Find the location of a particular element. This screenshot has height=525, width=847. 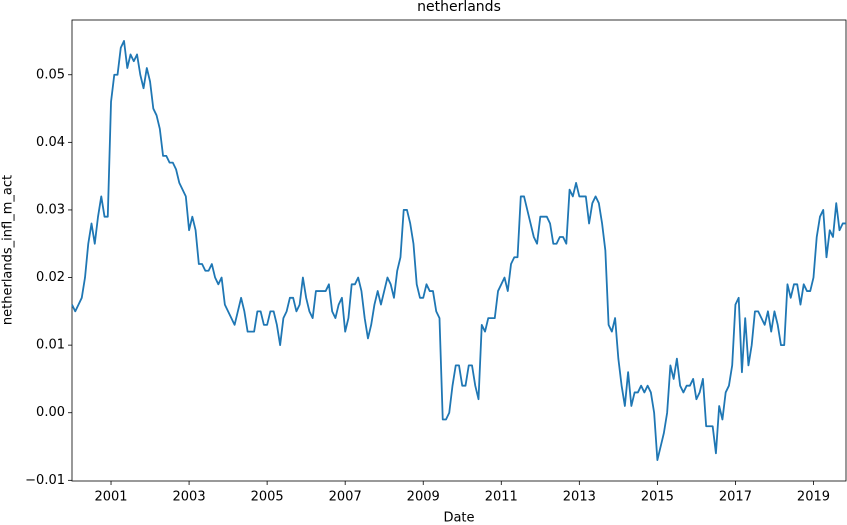

x-tick-label: 2001 is located at coordinates (110, 497).